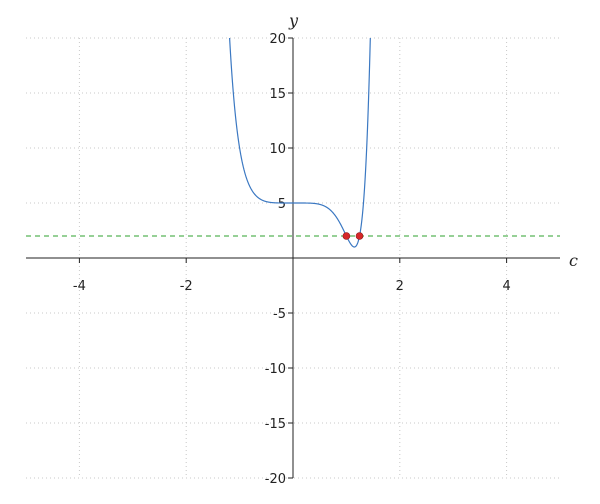 This screenshot has width=600, height=504. Describe the element at coordinates (275, 479) in the screenshot. I see `y-tick-label: -20` at that location.